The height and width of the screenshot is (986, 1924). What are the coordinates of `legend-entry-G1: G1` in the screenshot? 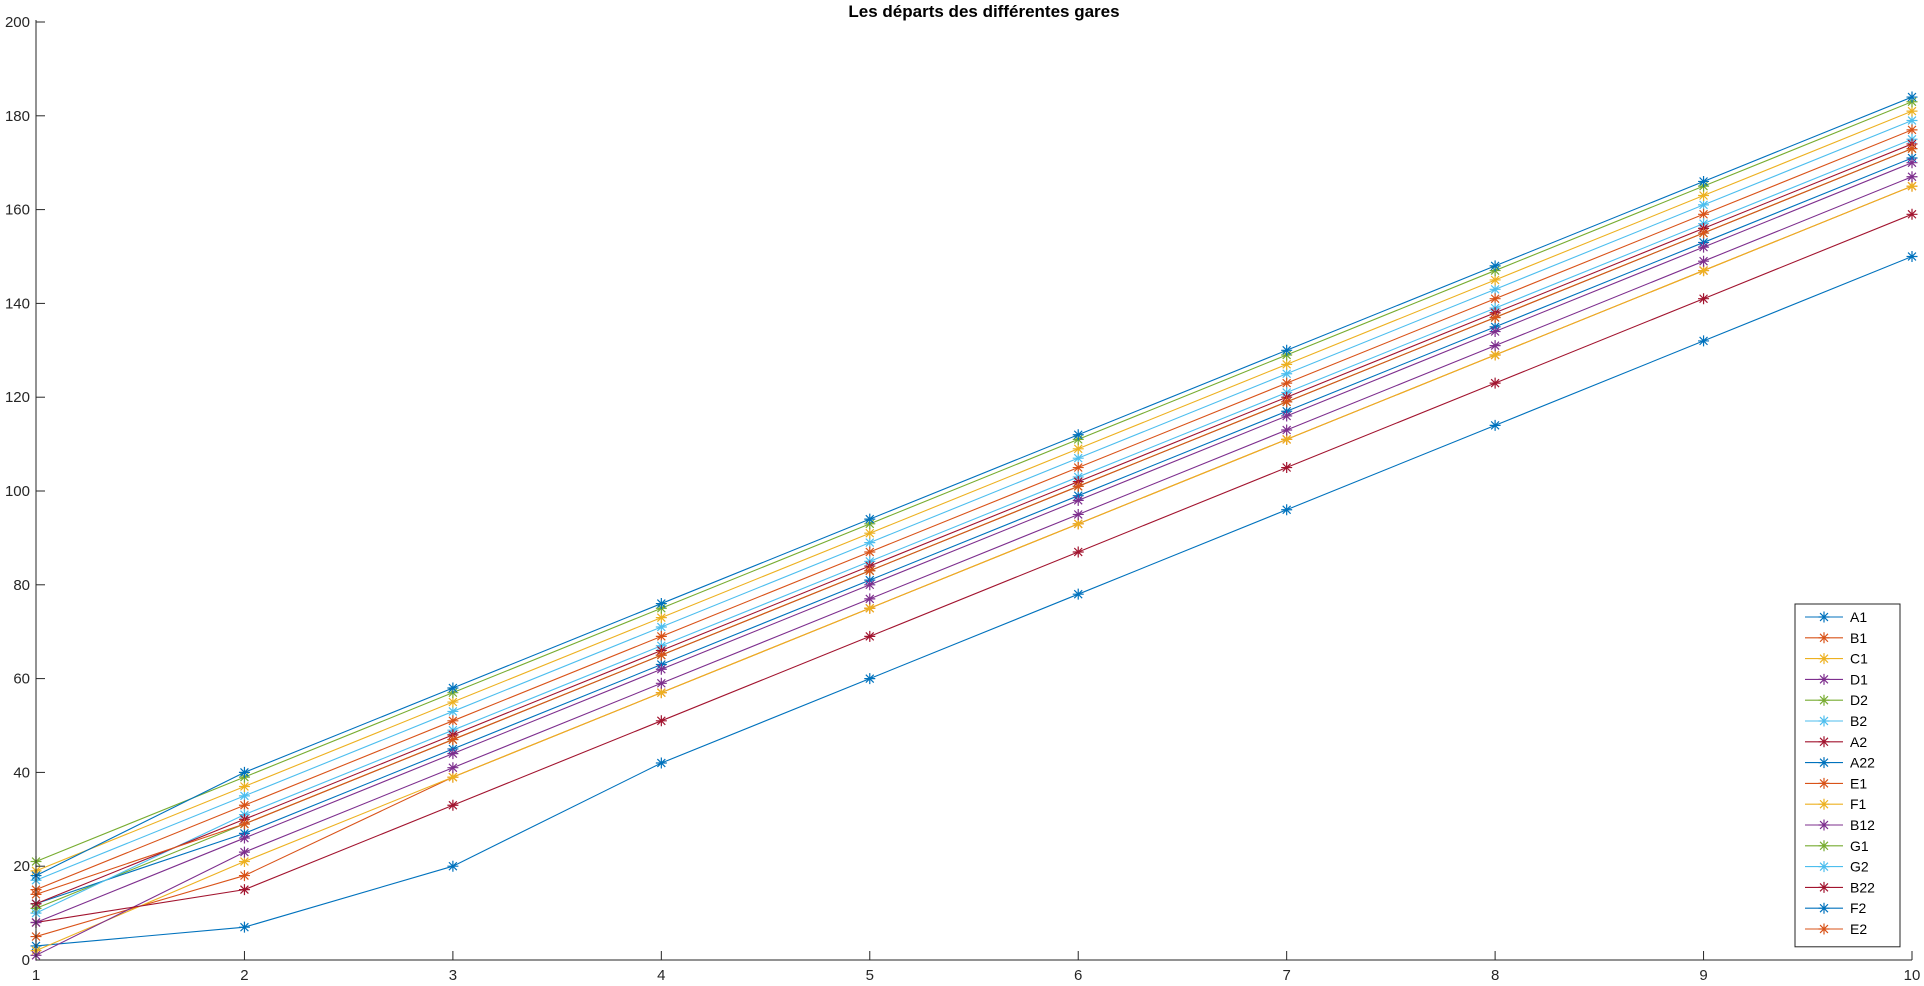 It's located at (1837, 846).